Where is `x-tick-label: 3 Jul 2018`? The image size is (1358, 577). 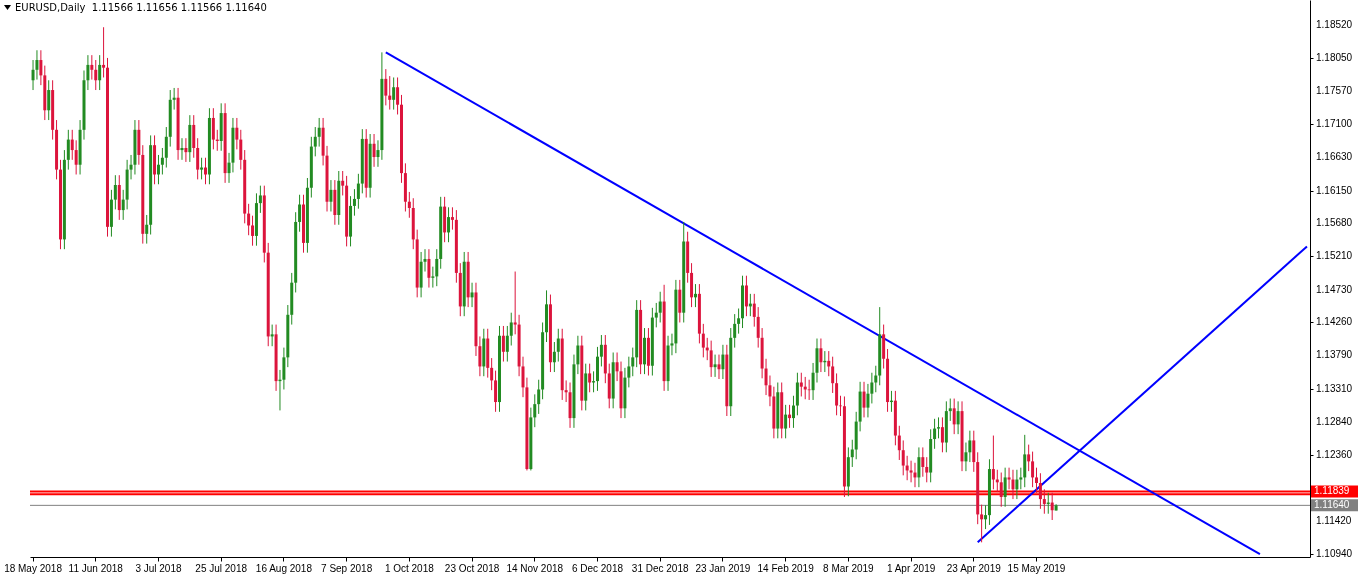 x-tick-label: 3 Jul 2018 is located at coordinates (158, 568).